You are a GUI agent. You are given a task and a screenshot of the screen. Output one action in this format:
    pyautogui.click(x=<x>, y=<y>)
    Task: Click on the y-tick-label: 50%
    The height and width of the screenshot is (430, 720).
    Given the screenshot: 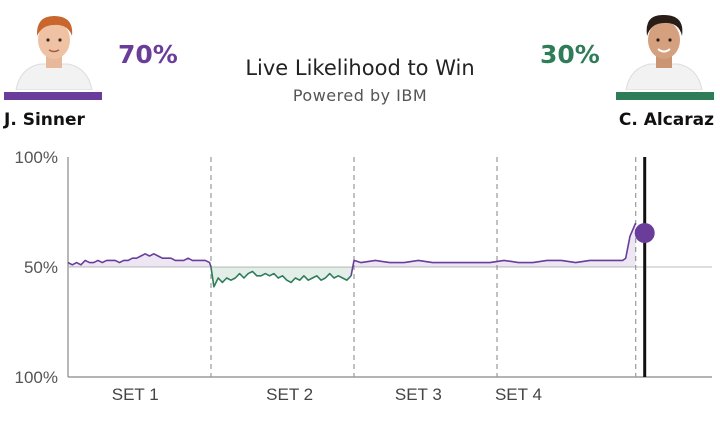 What is the action you would take?
    pyautogui.click(x=41, y=267)
    